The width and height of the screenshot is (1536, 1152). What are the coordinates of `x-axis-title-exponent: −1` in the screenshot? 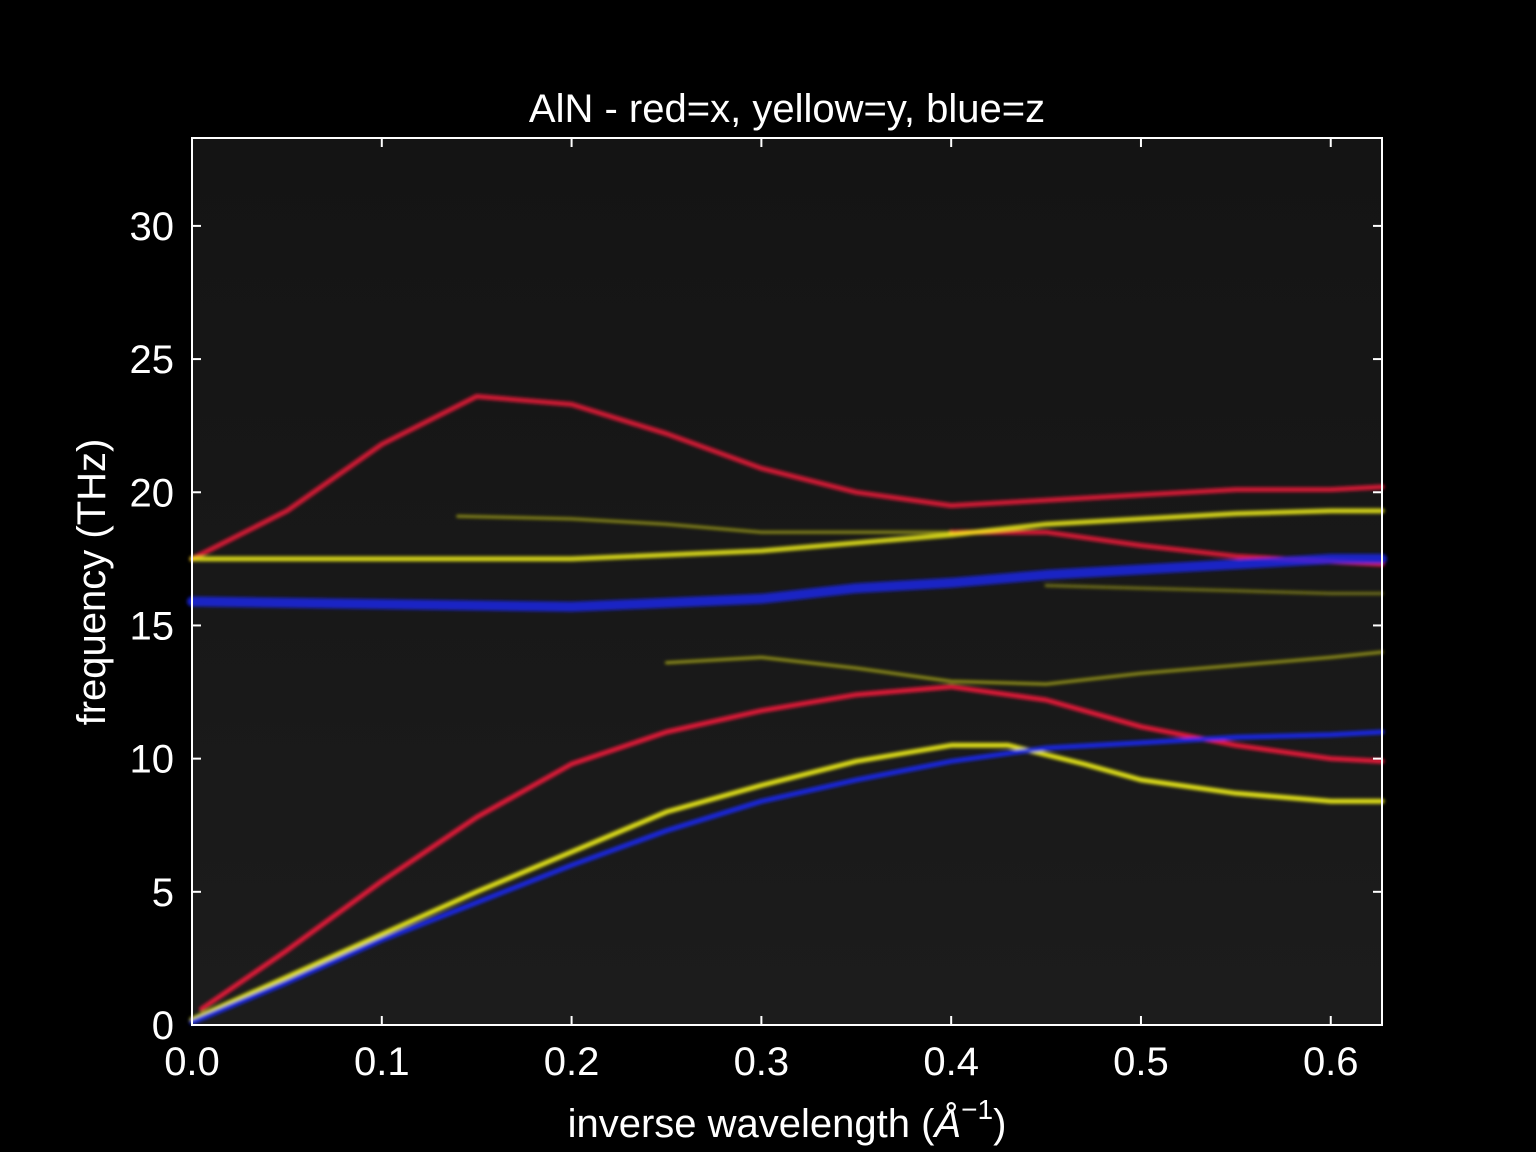 It's located at (977, 1109).